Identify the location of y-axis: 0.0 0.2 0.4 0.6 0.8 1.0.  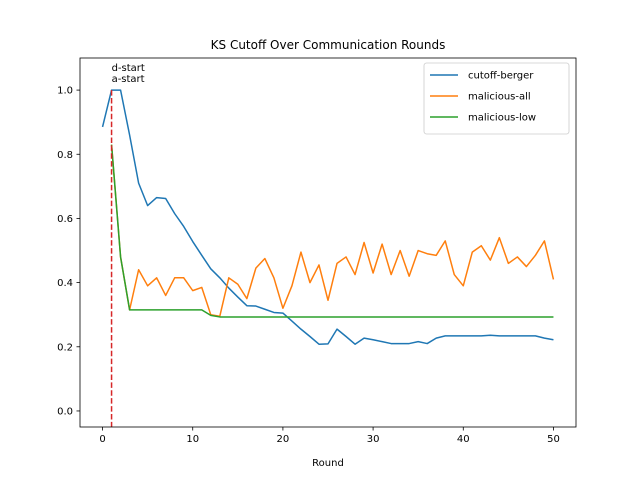
(68, 251).